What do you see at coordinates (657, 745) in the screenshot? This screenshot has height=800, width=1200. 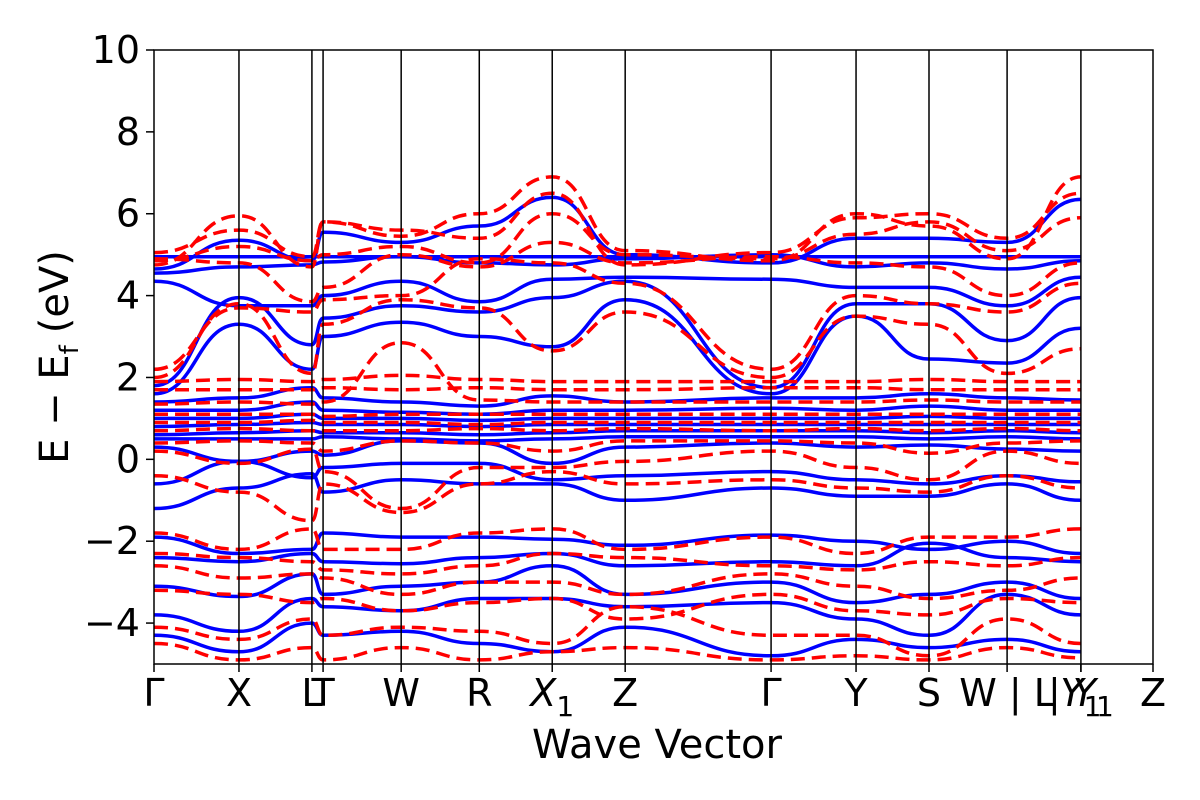 I see `x-axis-label: Wave Vector` at bounding box center [657, 745].